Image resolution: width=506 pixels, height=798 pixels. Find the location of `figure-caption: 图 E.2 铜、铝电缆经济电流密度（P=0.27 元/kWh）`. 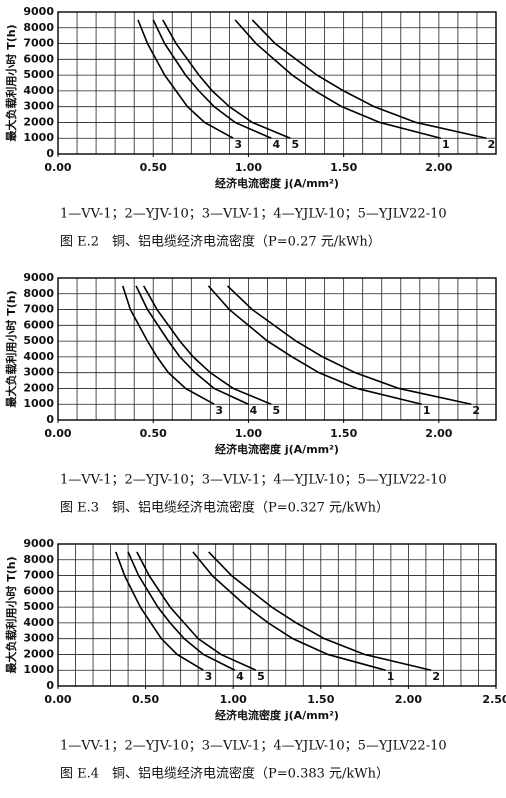

figure-caption: 图 E.2 铜、铝电缆经济电流密度（P=0.27 元/kWh） is located at coordinates (220, 242).